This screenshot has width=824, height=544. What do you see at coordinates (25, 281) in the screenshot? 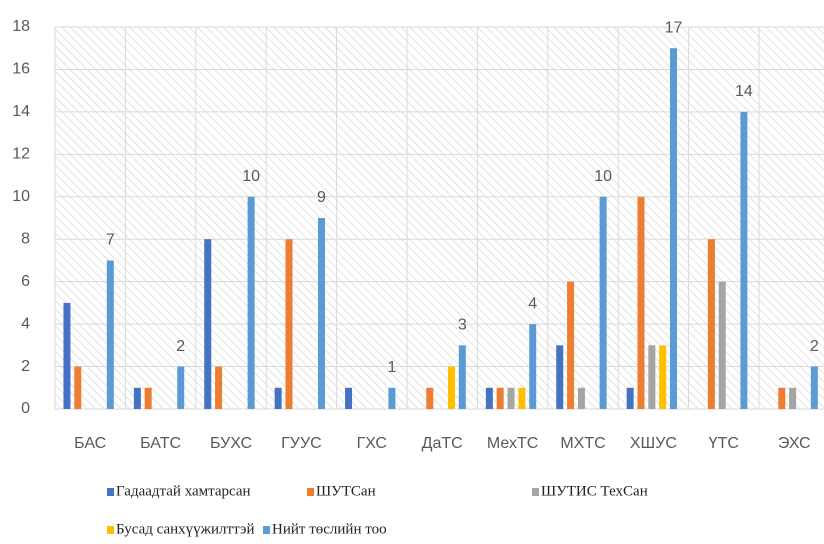
I see `y-tick-label: 6` at bounding box center [25, 281].